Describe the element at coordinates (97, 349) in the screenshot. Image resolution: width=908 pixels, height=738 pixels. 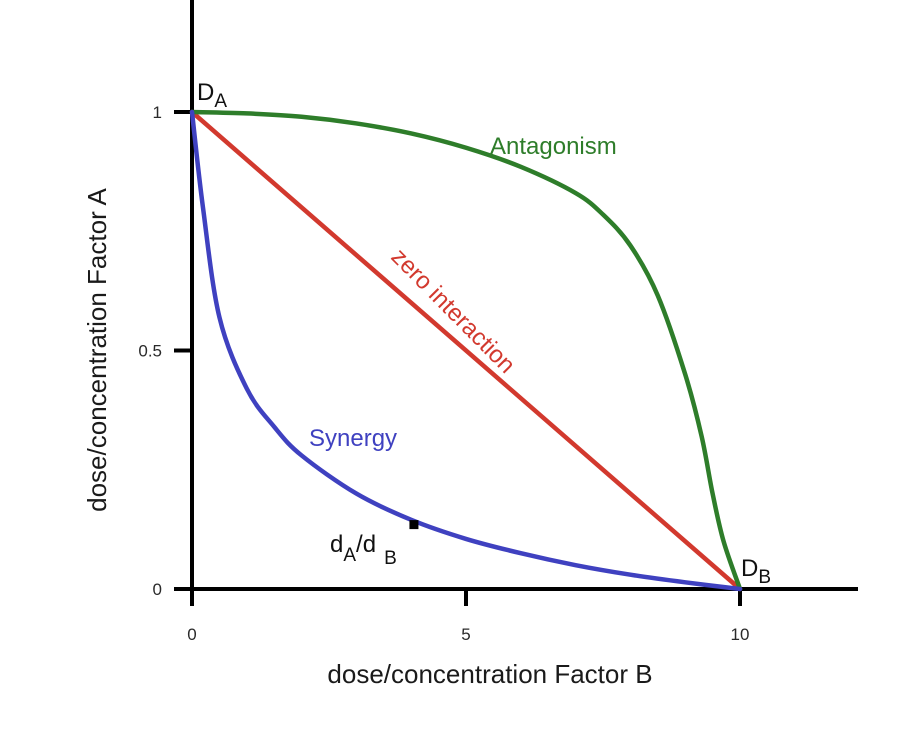
I see `y-axis-label: dose/concentration Factor A` at that location.